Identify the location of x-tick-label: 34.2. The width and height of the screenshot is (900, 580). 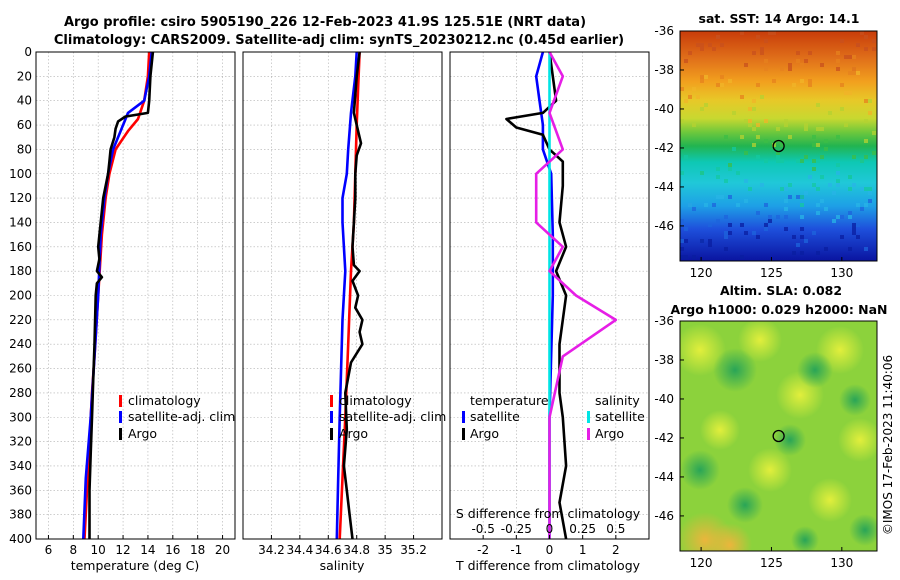
(271, 550).